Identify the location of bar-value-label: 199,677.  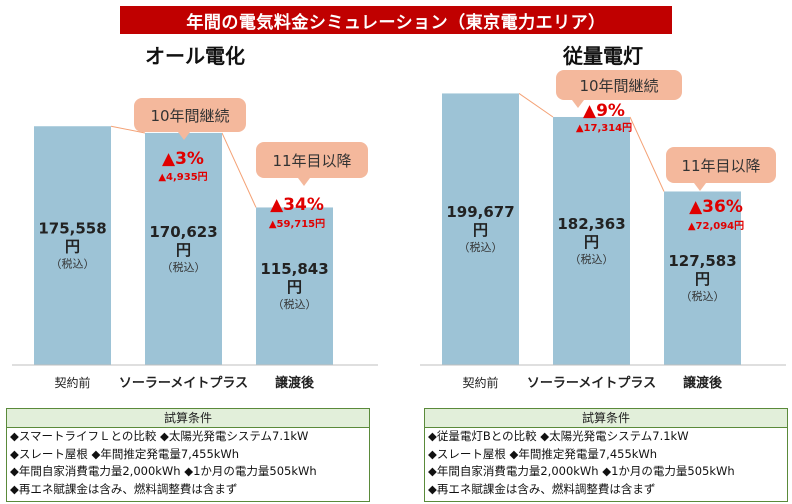
(480, 212).